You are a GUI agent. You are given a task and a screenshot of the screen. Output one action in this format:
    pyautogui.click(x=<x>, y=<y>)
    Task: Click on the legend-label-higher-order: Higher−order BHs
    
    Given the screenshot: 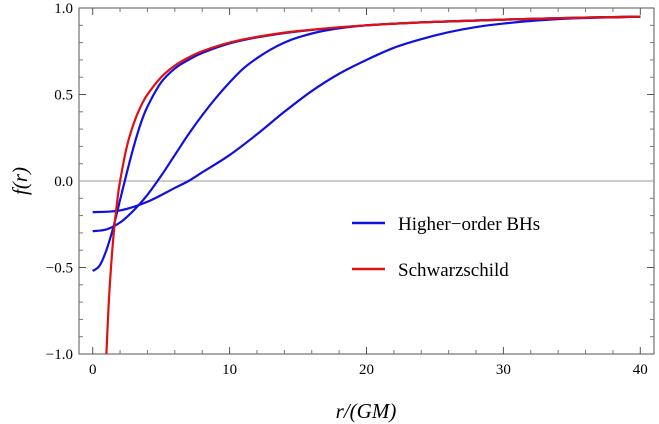 What is the action you would take?
    pyautogui.click(x=469, y=224)
    